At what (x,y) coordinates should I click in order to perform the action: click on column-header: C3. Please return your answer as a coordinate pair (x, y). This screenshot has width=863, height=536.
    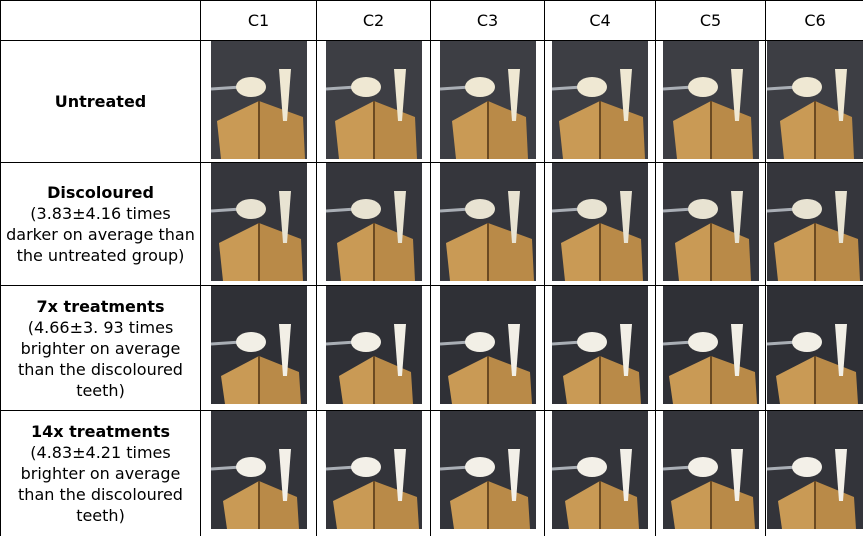
    Looking at the image, I should click on (487, 20).